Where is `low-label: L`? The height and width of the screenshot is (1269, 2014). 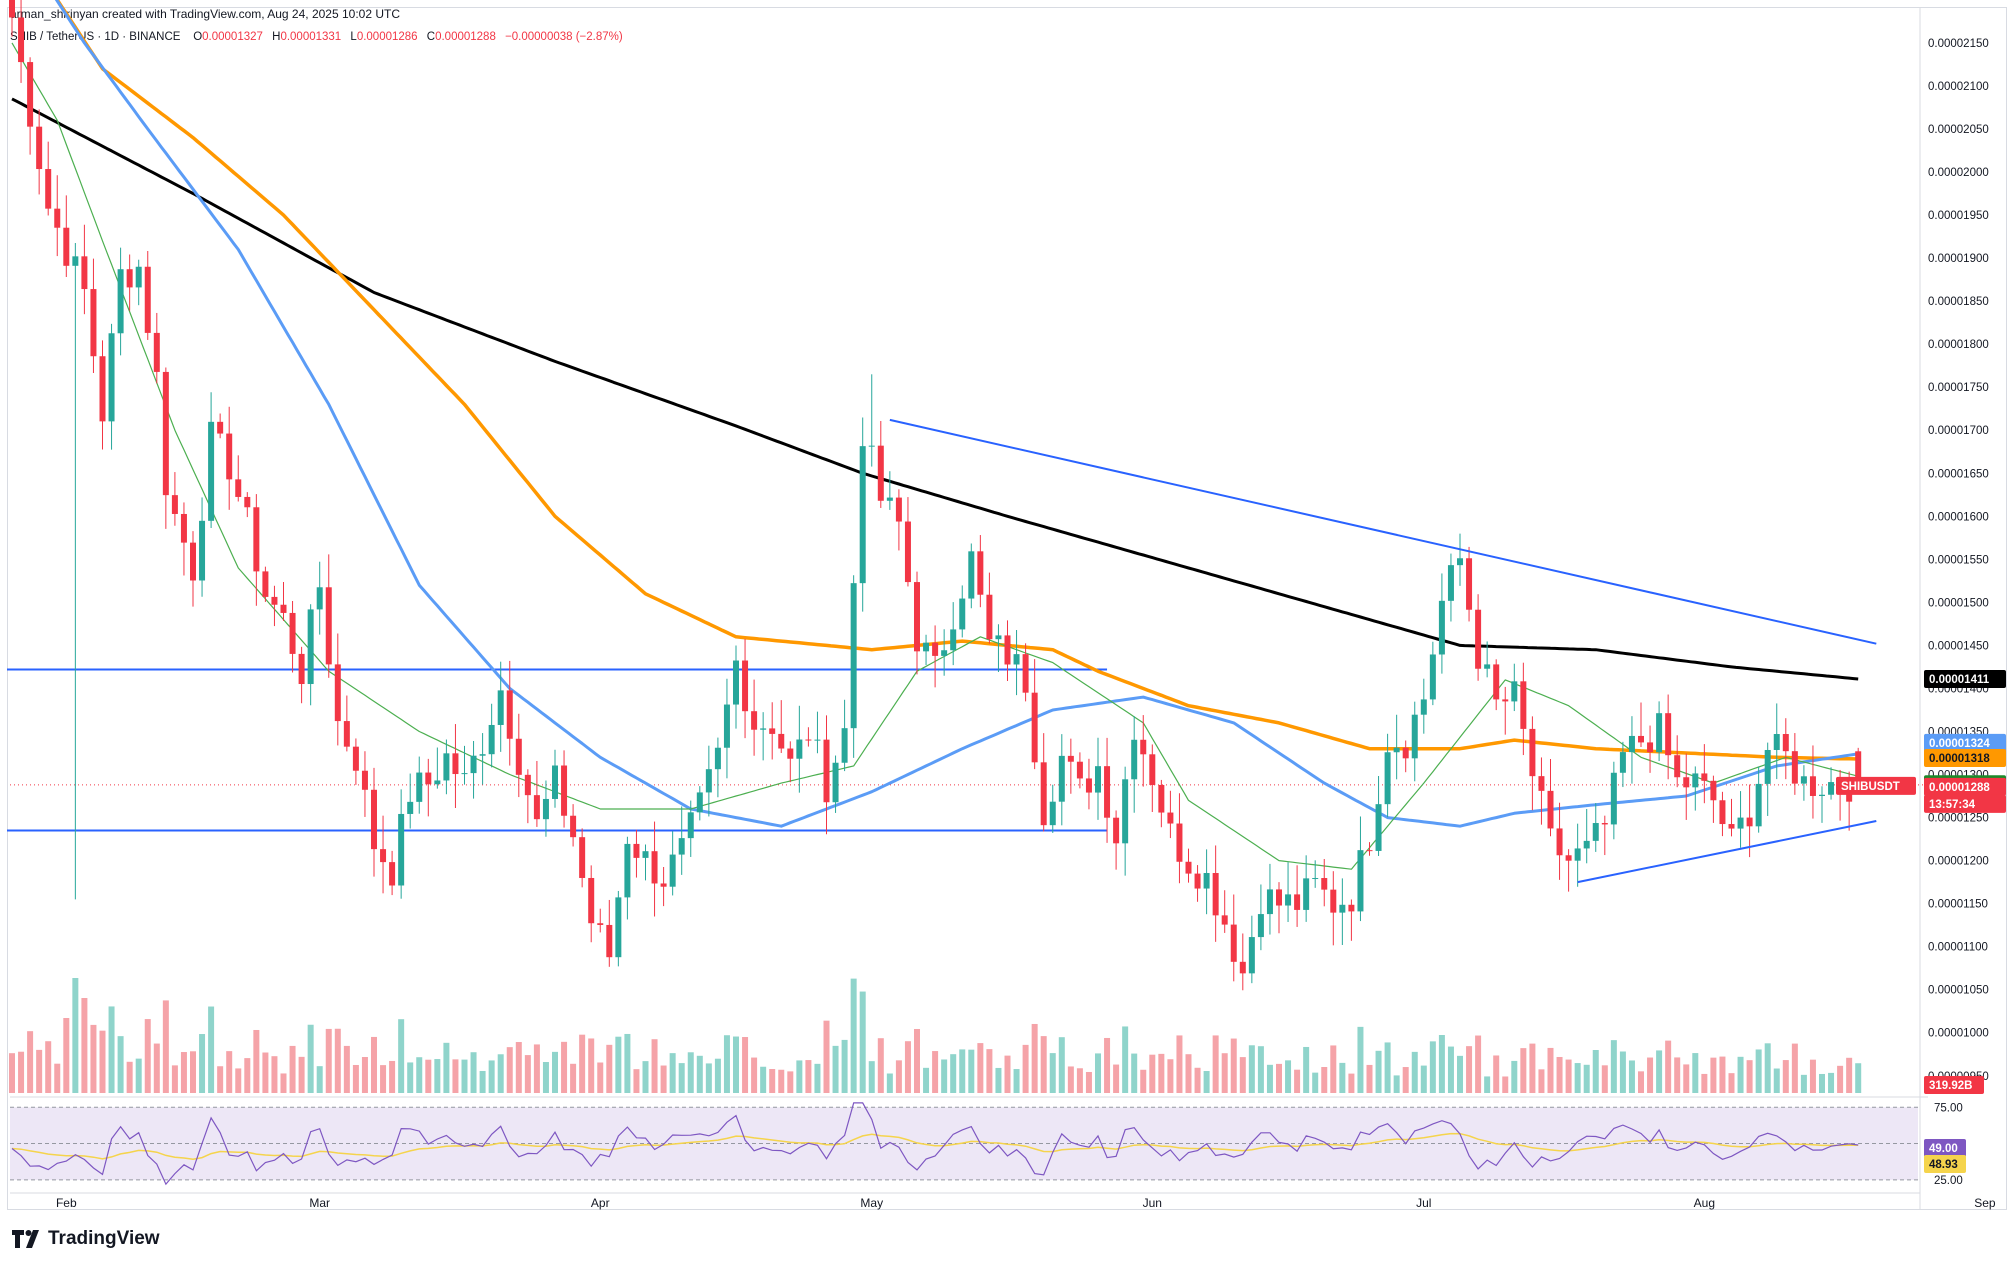 low-label: L is located at coordinates (353, 37).